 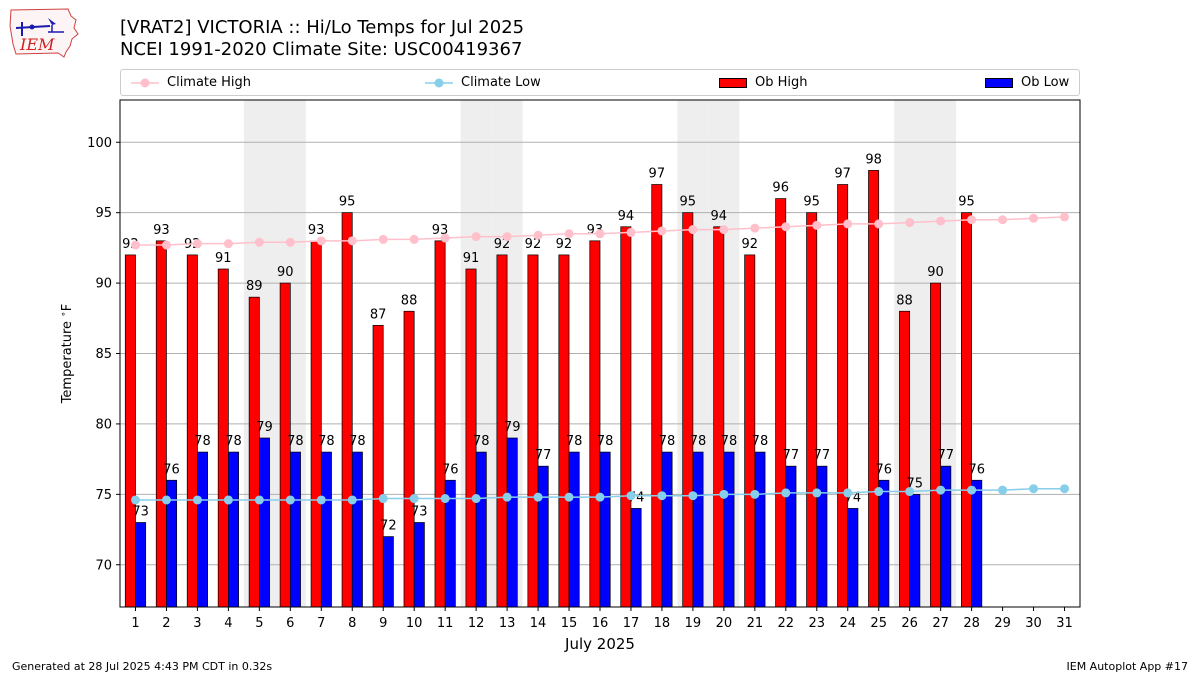 I want to click on legend-item-climate-high: Climate High, so click(x=191, y=82).